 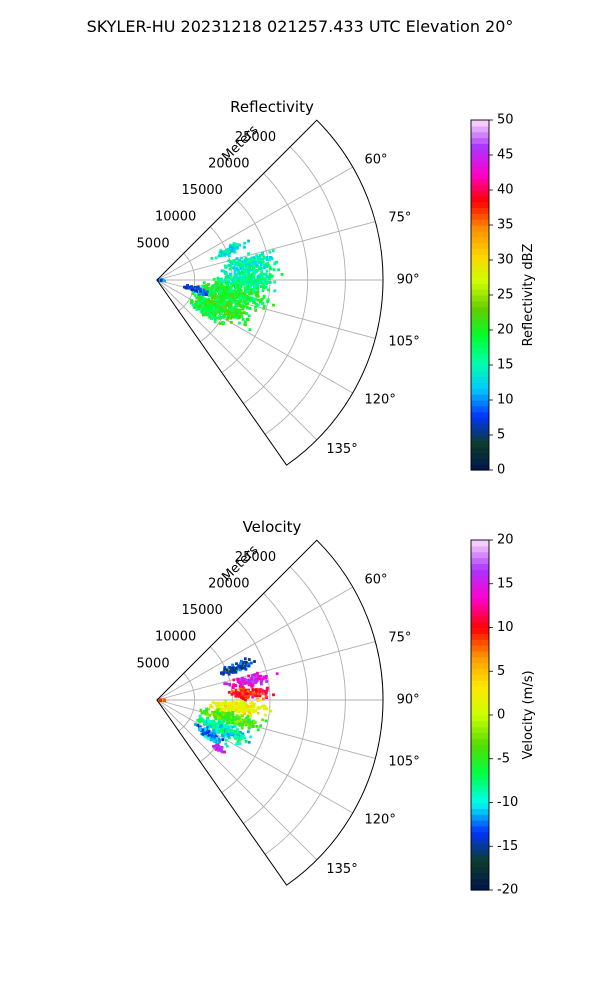 I want to click on colorbar-tick-label: 5, so click(x=501, y=671).